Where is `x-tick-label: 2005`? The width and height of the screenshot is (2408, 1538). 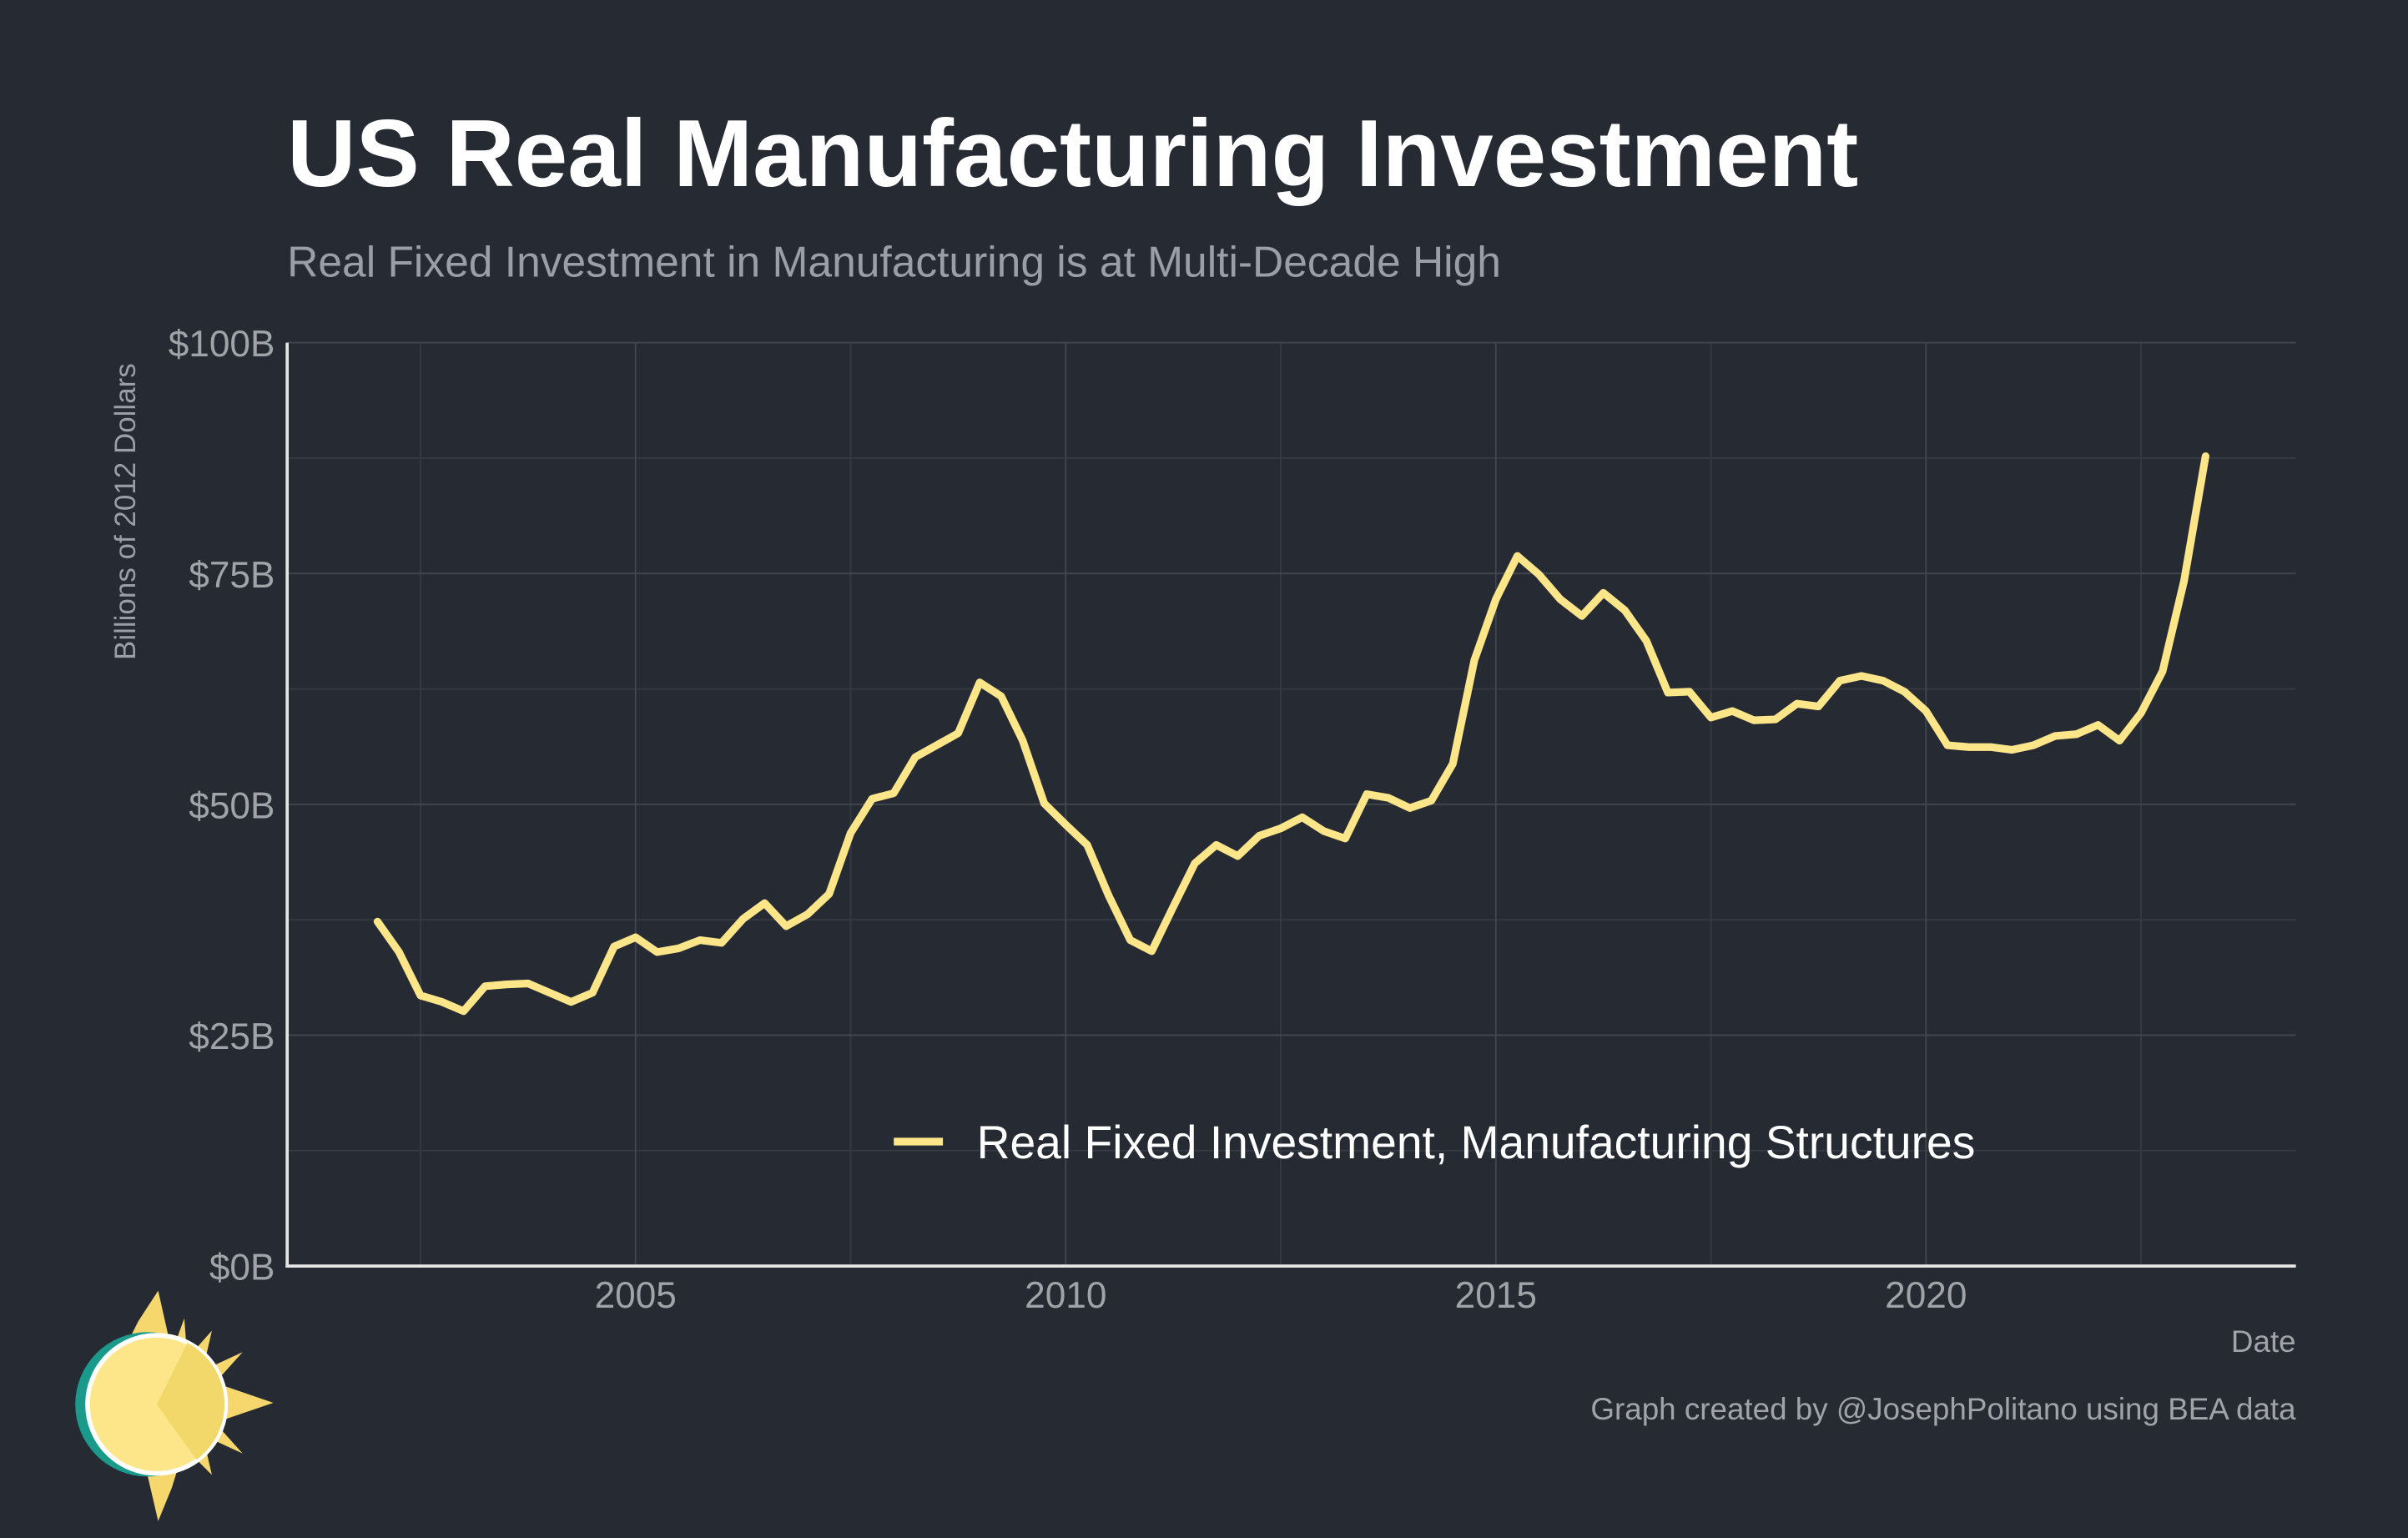 x-tick-label: 2005 is located at coordinates (636, 1295).